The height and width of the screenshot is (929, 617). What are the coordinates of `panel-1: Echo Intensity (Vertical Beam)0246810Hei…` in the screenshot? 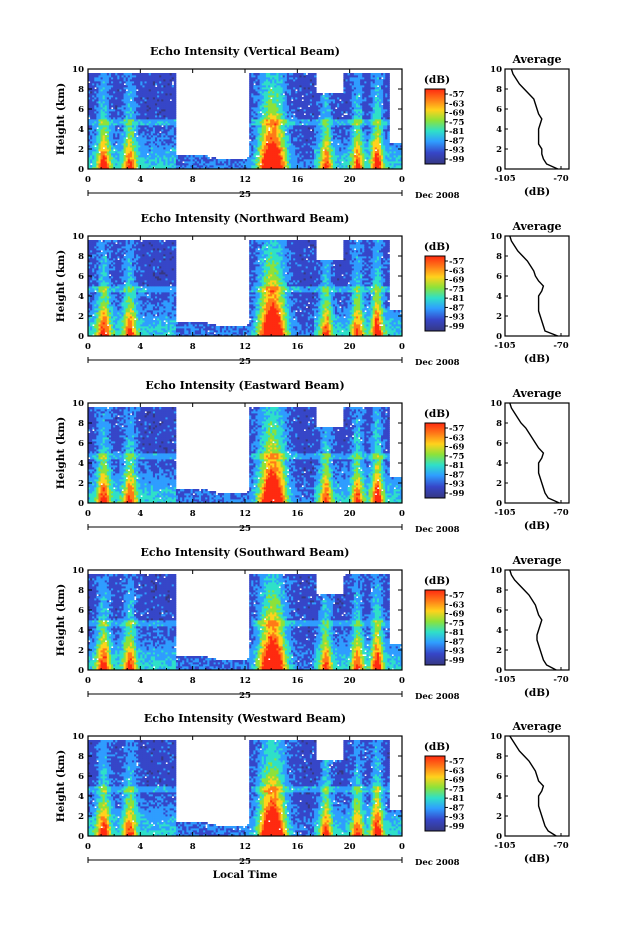 It's located at (312, 123).